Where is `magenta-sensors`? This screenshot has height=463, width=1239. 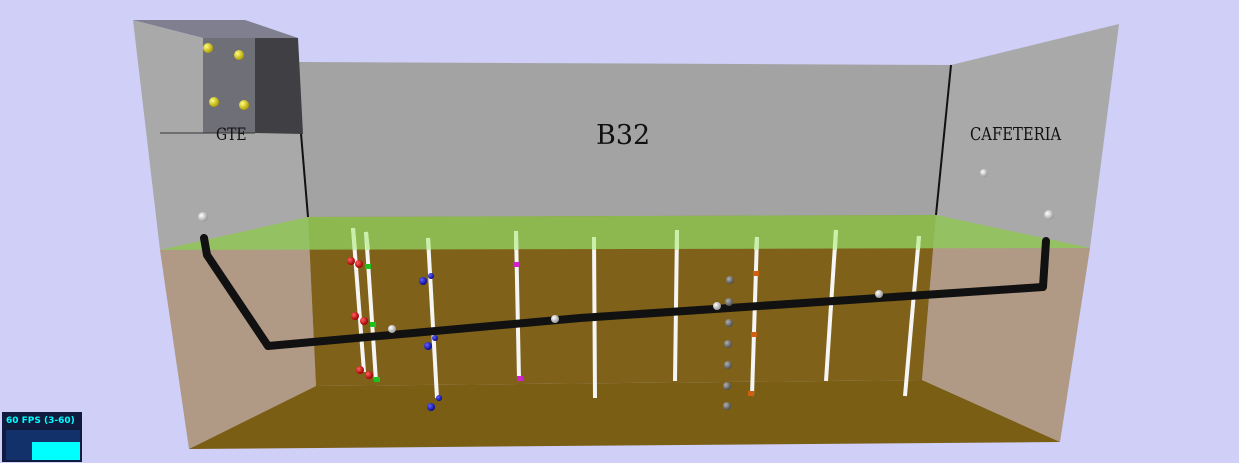
magenta-sensors is located at coordinates (518, 321).